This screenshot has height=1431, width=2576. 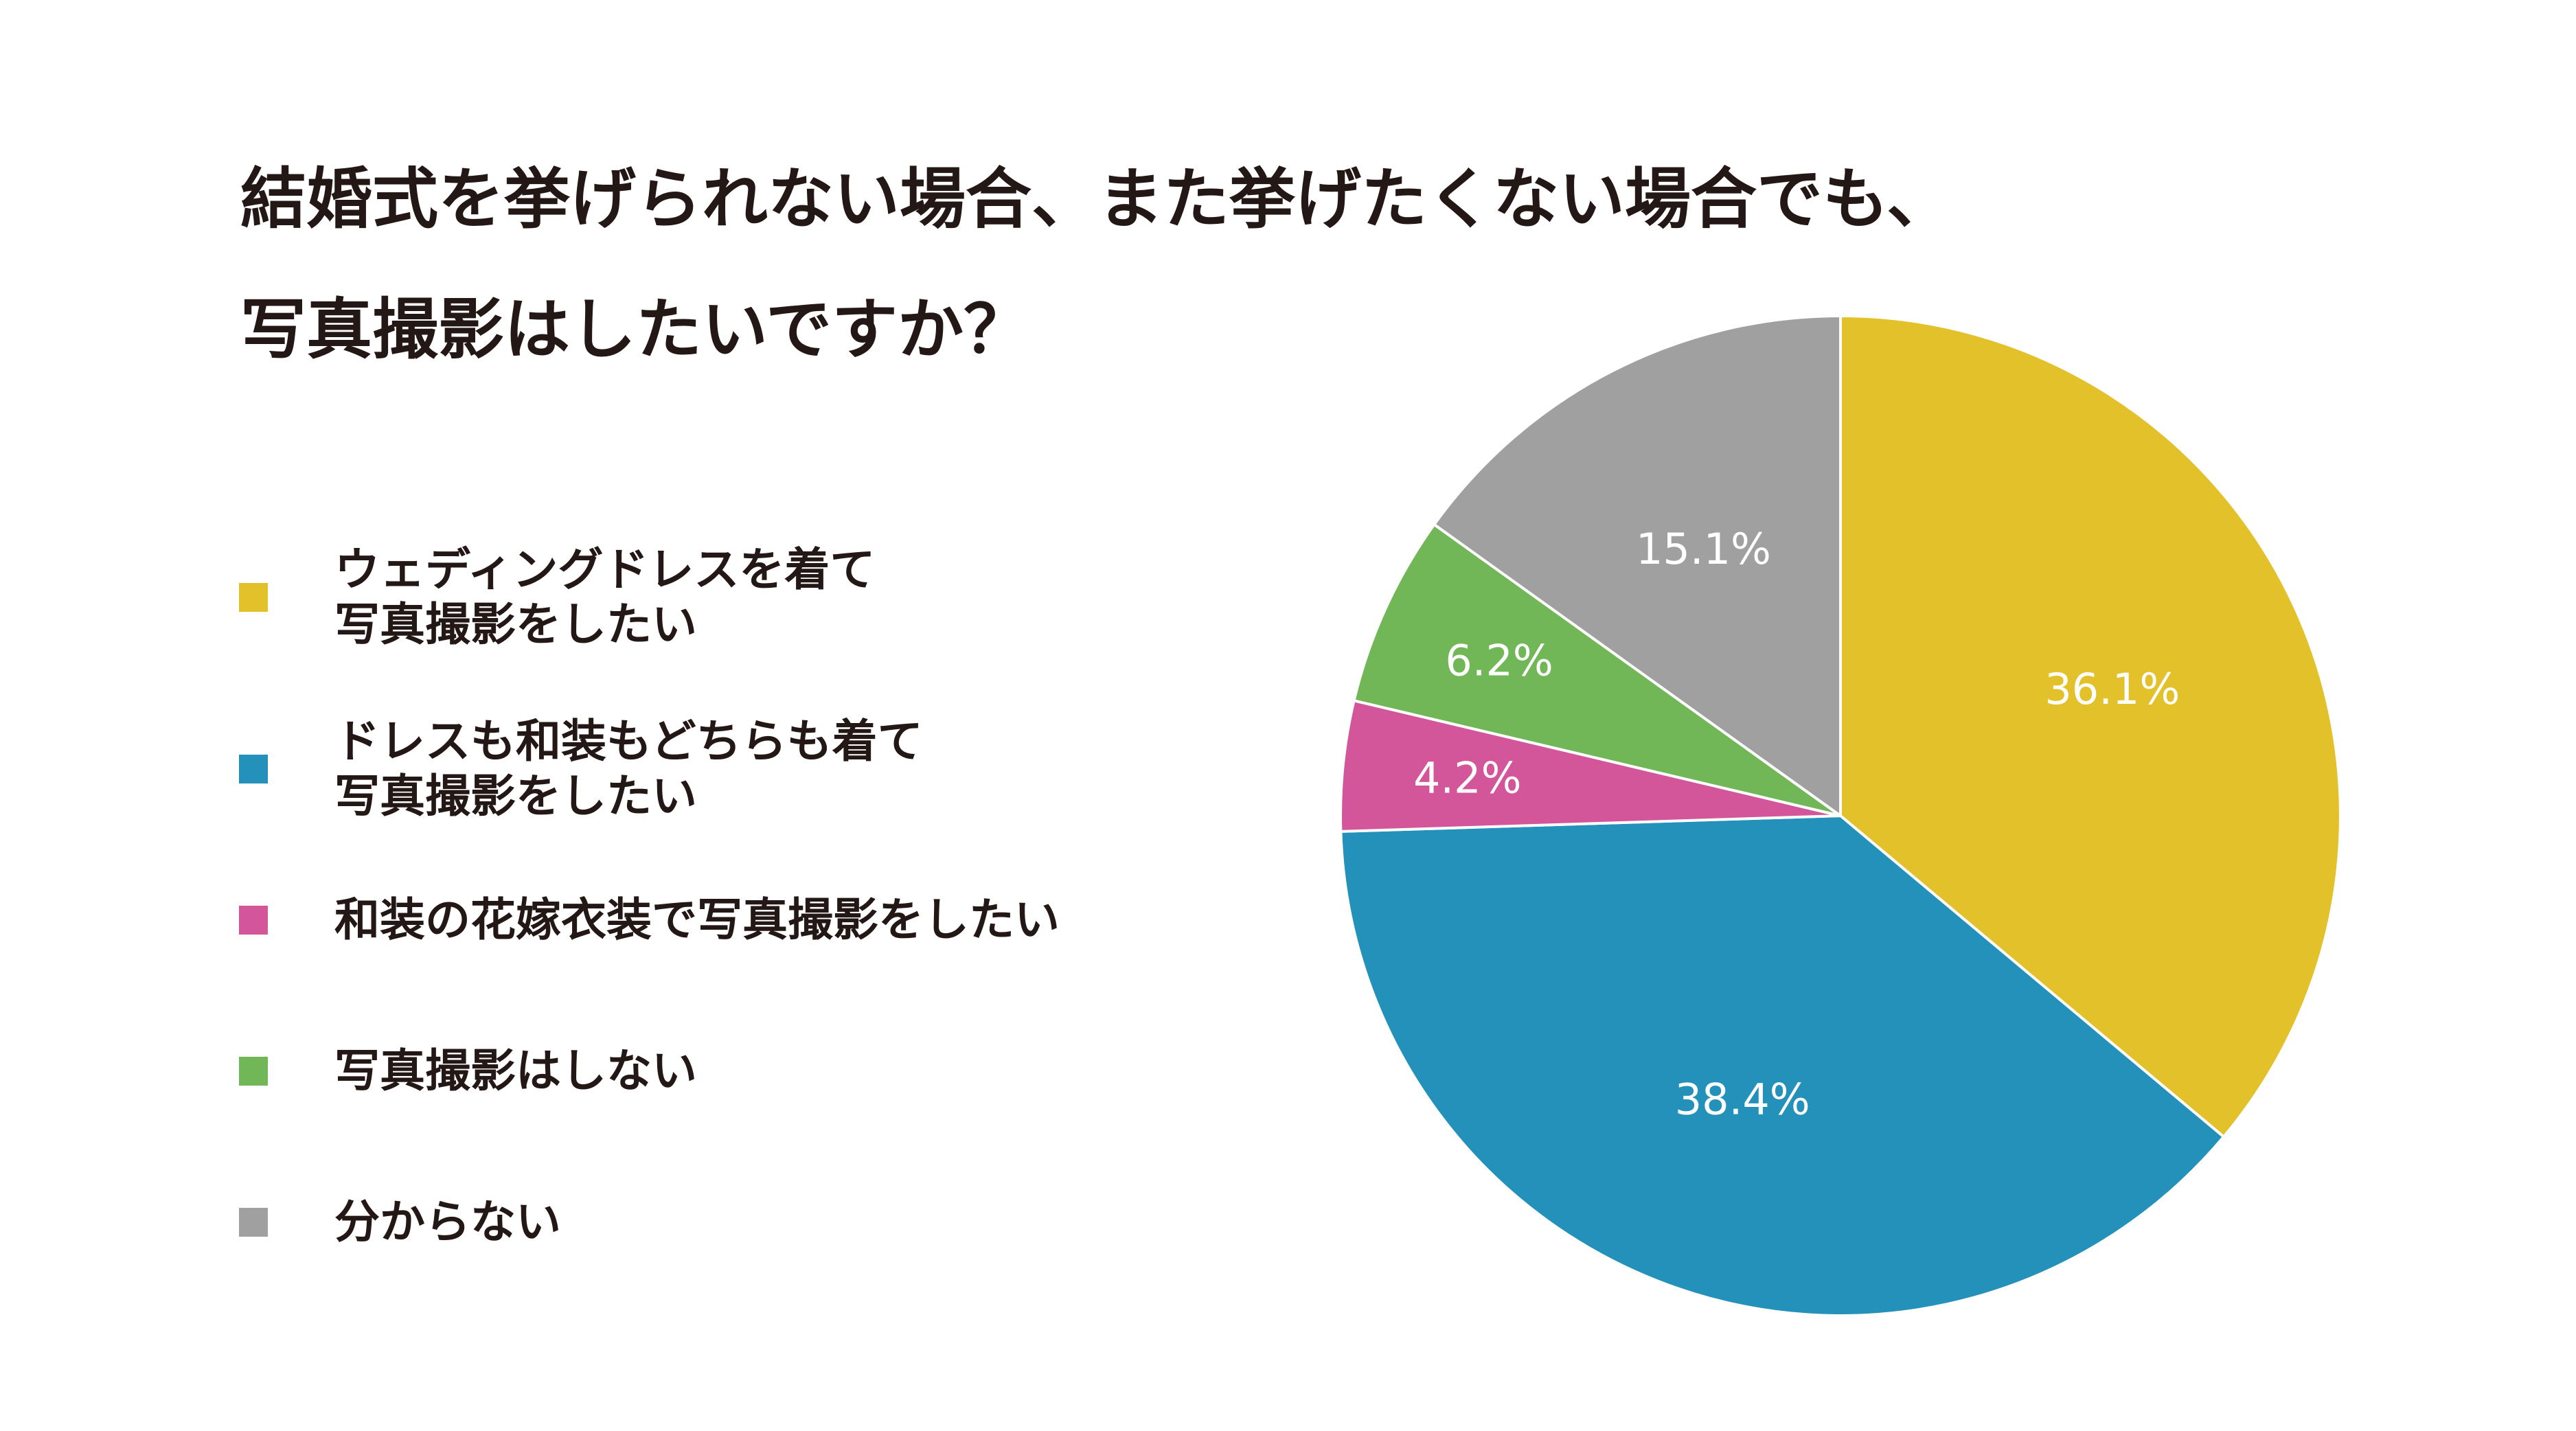 I want to click on legend-item-kimono: 和装の花嫁衣装で写真撮影をしたい, so click(x=649, y=920).